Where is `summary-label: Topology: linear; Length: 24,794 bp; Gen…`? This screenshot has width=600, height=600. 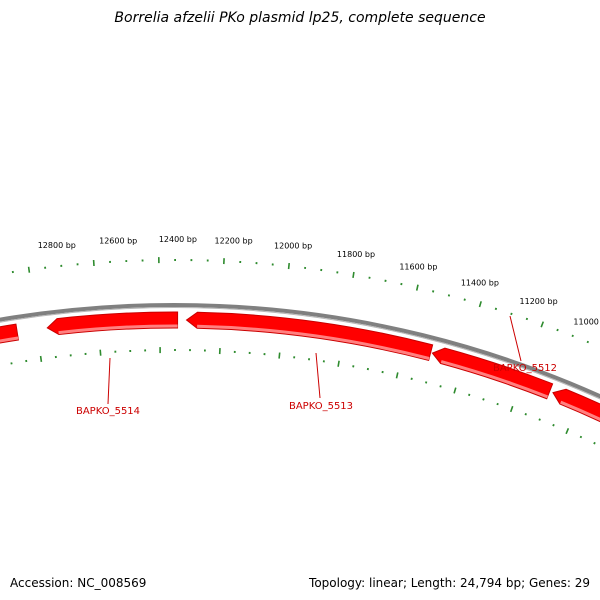
summary-label: Topology: linear; Length: 24,794 bp; Gen… is located at coordinates (449, 583).